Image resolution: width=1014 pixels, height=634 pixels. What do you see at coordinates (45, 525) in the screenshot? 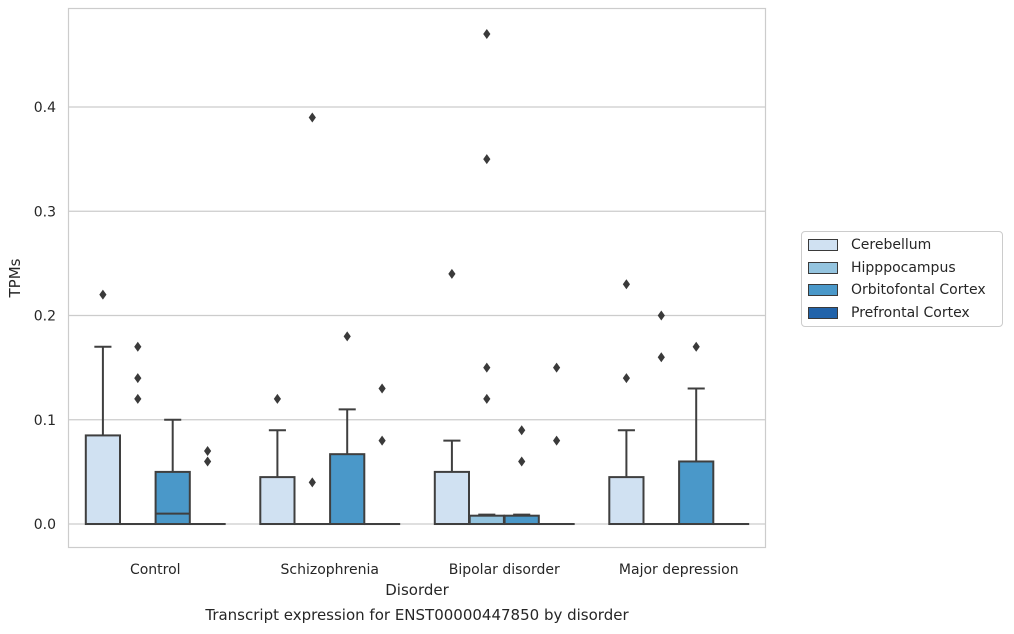
I see `y-tick-label: 0.0` at bounding box center [45, 525].